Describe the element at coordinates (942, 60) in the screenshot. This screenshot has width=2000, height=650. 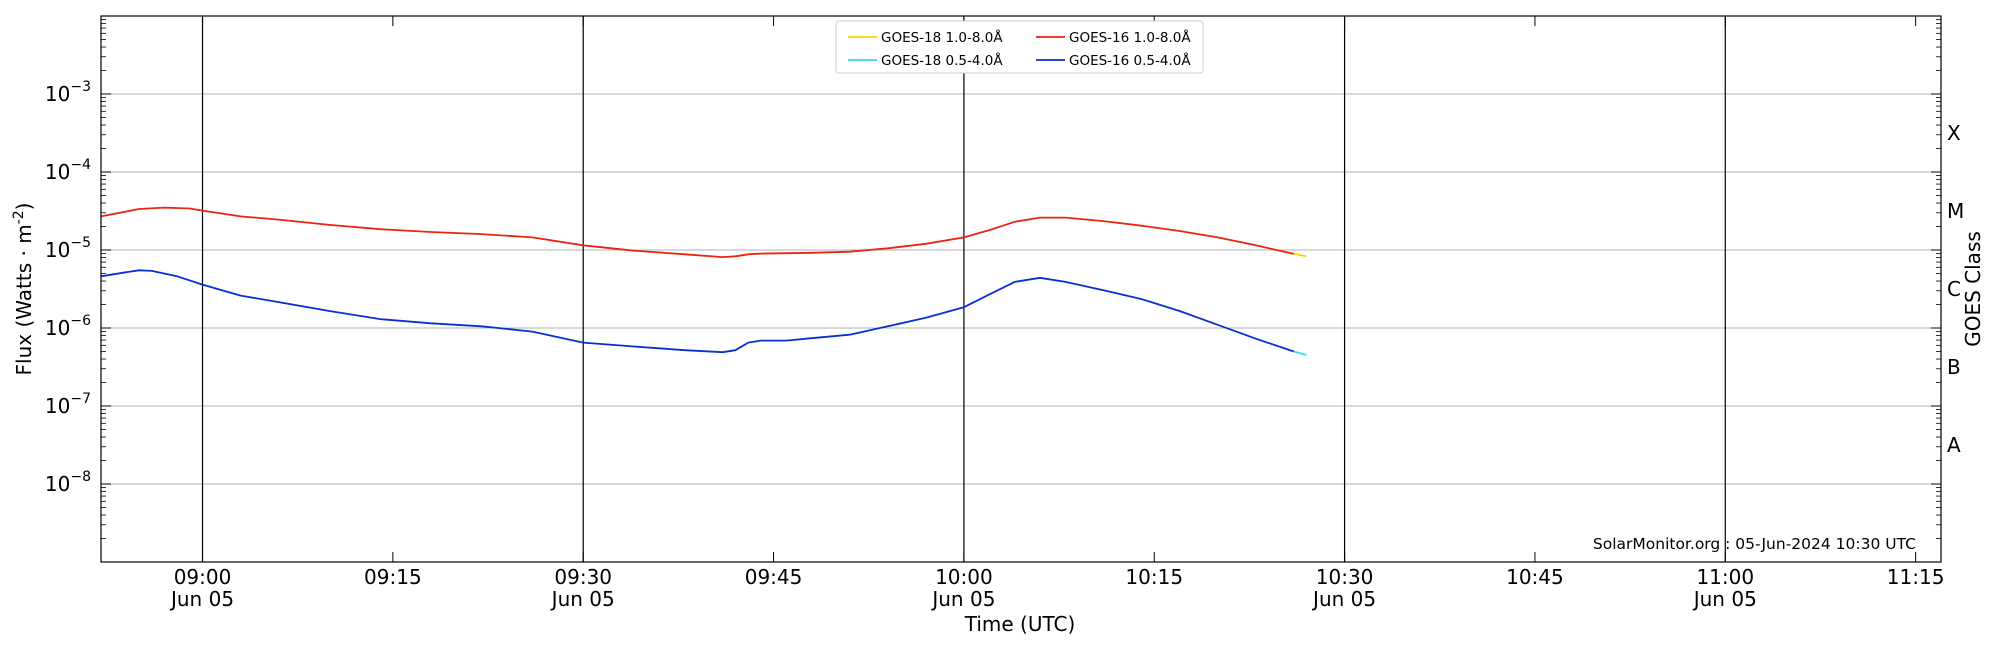
I see `legend-entry: GOES-18 0.5-4.0Å` at that location.